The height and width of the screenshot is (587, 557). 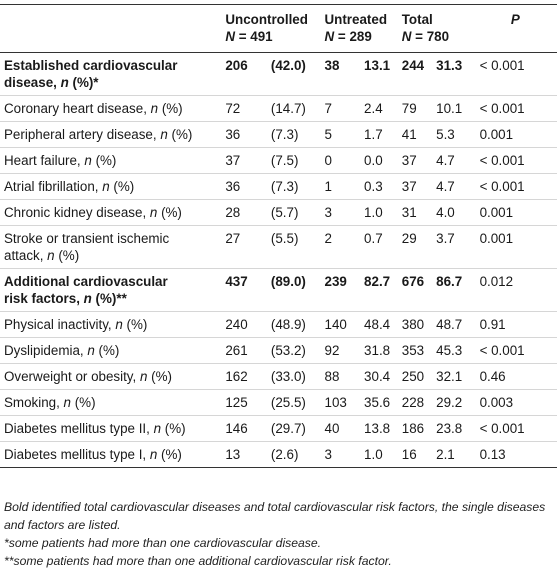 What do you see at coordinates (455, 324) in the screenshot?
I see `total-percent: 48.7` at bounding box center [455, 324].